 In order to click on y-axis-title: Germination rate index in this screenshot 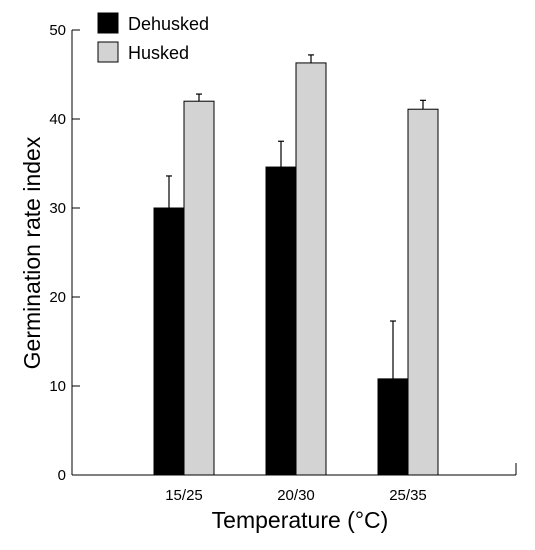, I will do `click(32, 252)`.